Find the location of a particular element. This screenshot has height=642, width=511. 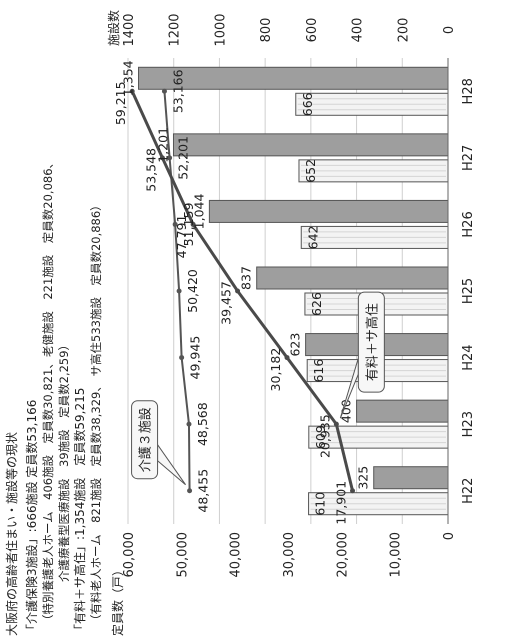

line-value-label: 48,455 is located at coordinates (203, 491).